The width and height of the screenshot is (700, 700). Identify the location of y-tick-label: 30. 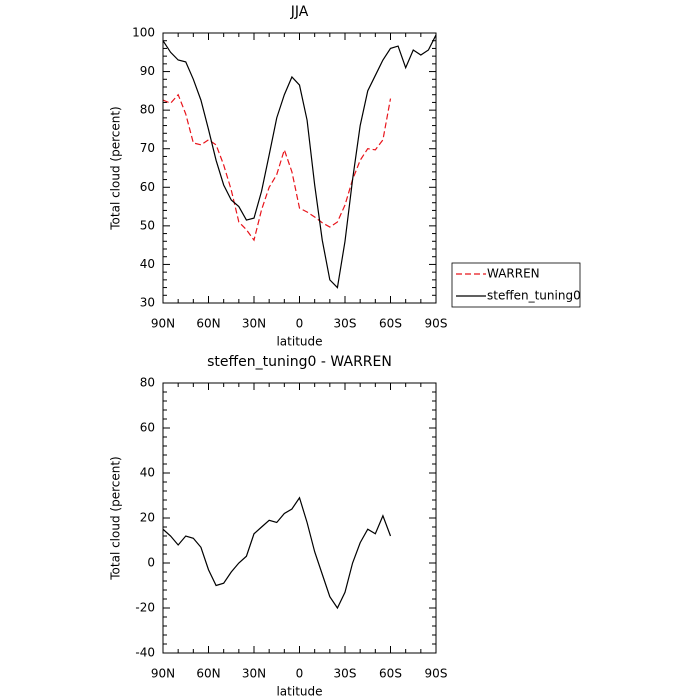
(147, 303).